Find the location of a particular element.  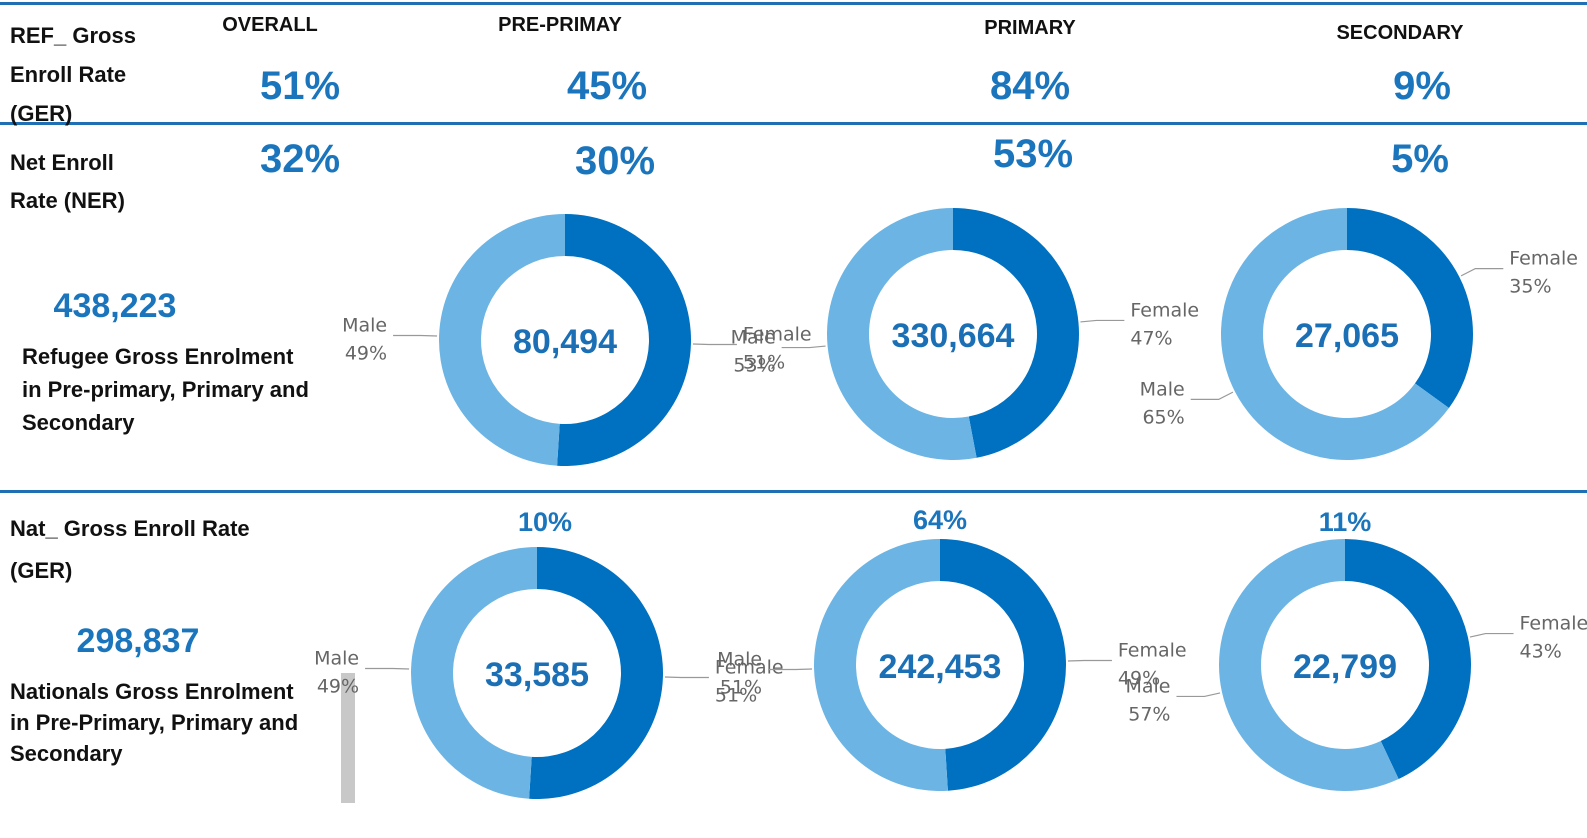

ner-value: 30% is located at coordinates (615, 161).